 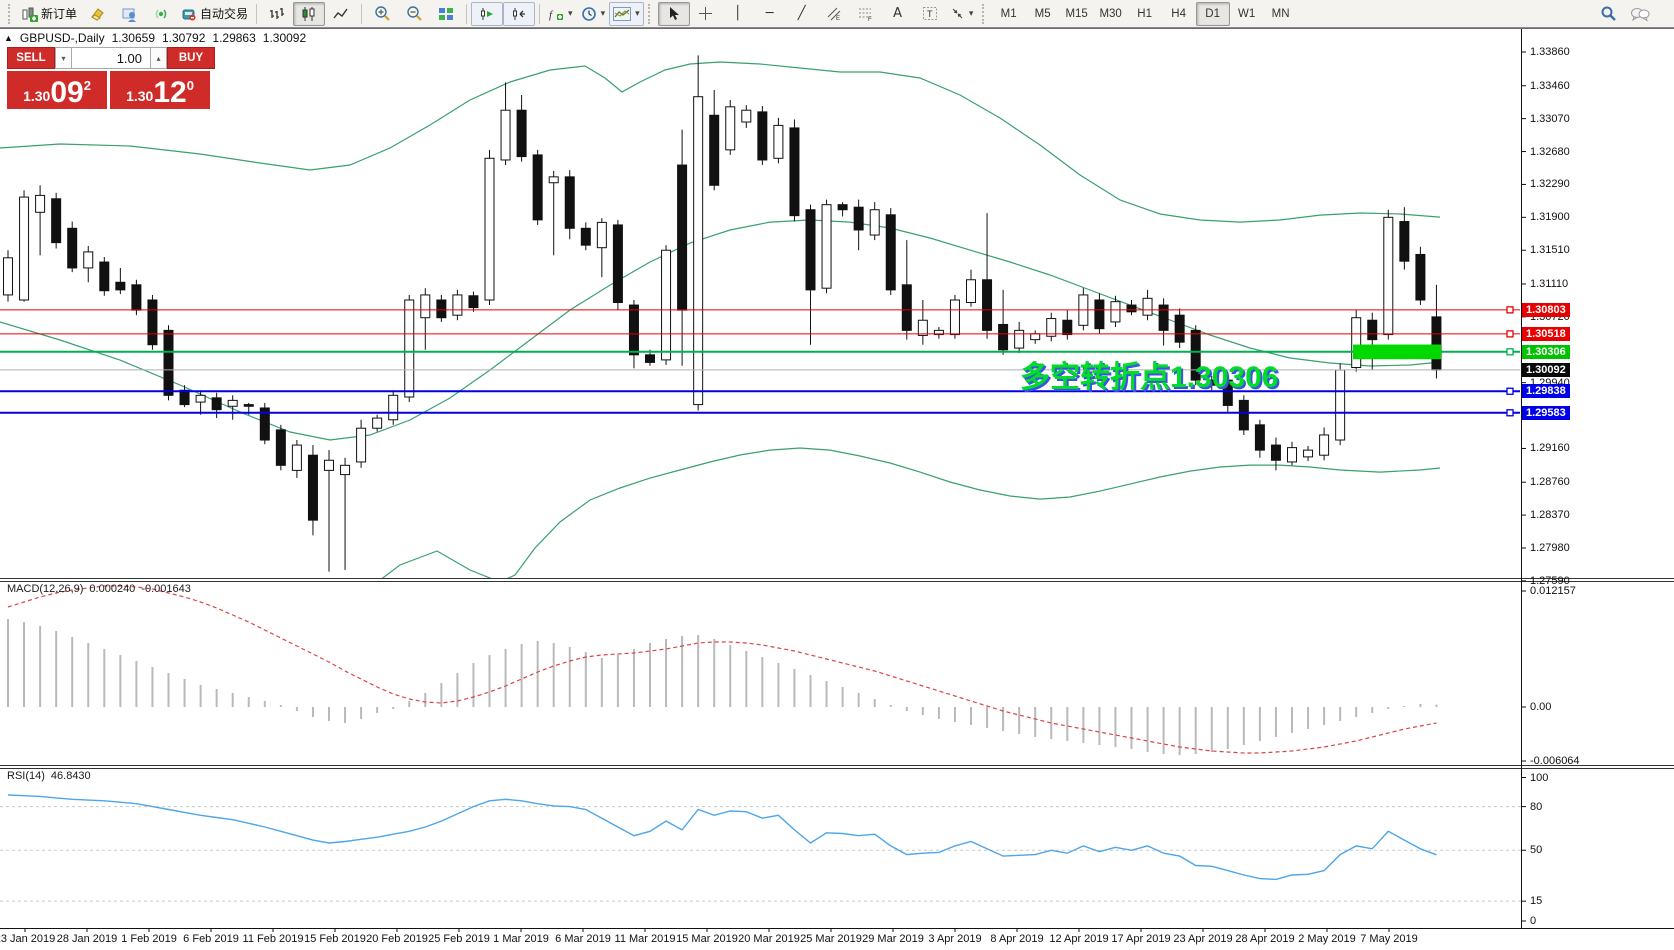 I want to click on buy-button: BUY, so click(x=191, y=58).